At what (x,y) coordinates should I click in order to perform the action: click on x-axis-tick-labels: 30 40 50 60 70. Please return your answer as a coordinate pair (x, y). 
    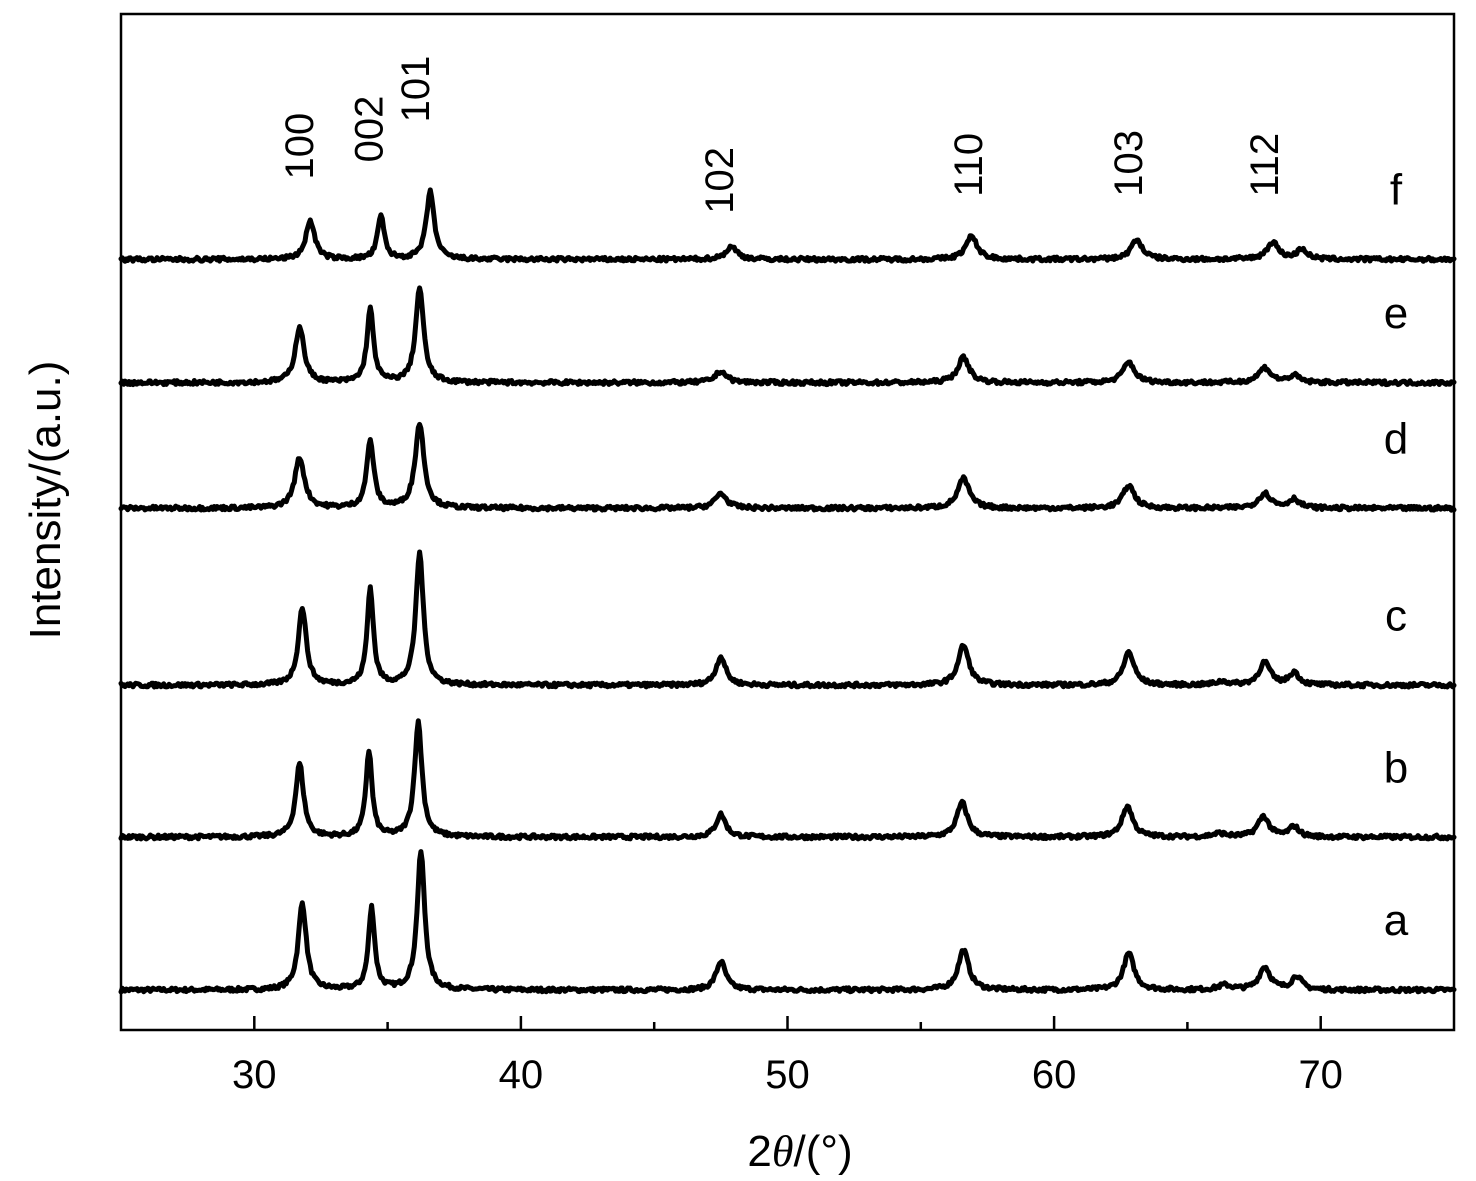
    Looking at the image, I should click on (787, 1075).